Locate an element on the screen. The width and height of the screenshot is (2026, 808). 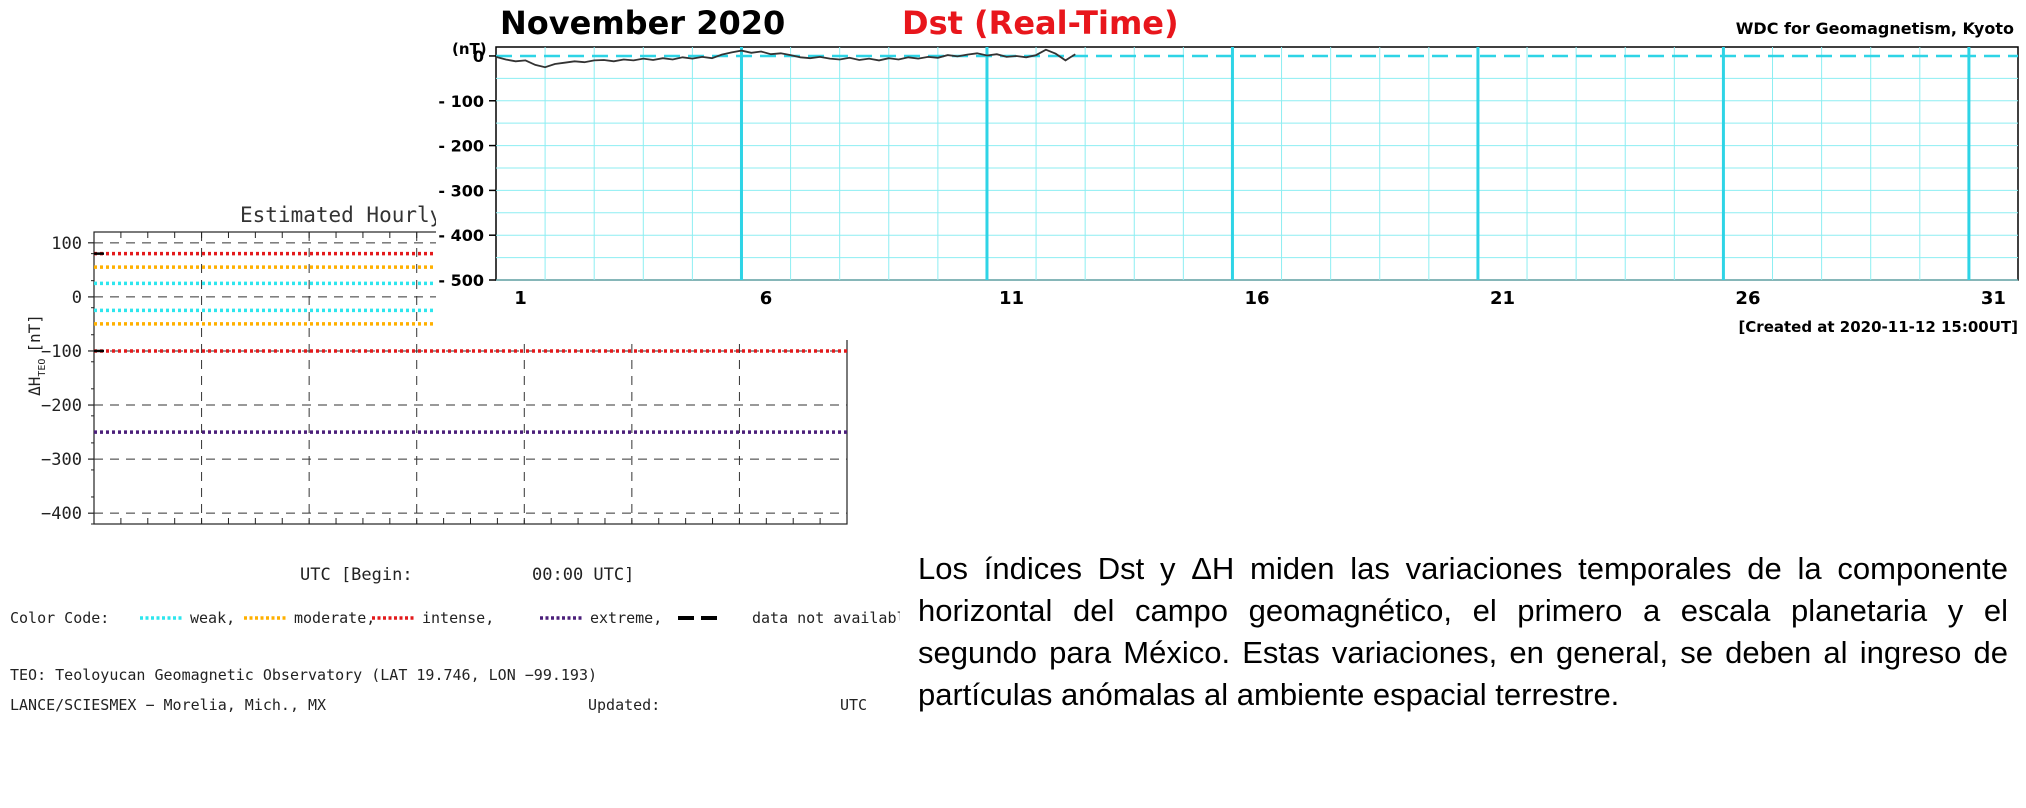
dh-chart-title: Estimated Hourly- is located at coordinates (347, 215).